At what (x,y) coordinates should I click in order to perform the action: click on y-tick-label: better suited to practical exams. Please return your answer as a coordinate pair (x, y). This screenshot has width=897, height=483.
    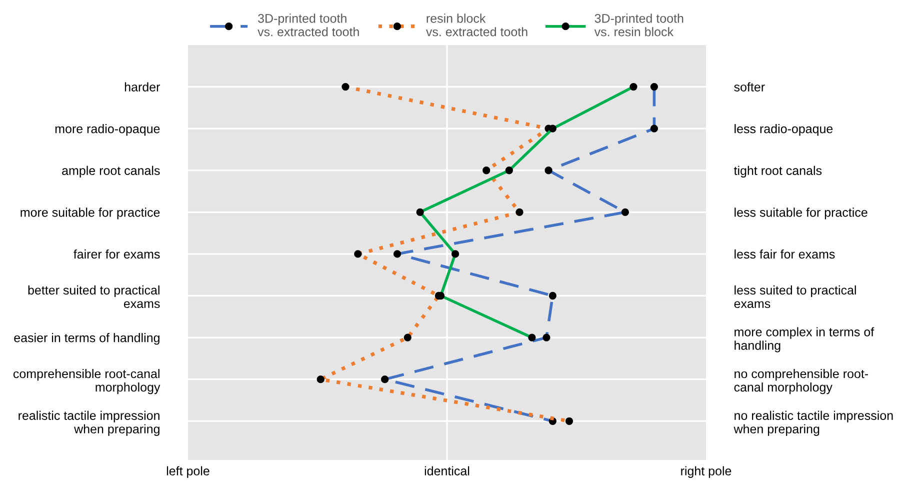
    Looking at the image, I should click on (94, 296).